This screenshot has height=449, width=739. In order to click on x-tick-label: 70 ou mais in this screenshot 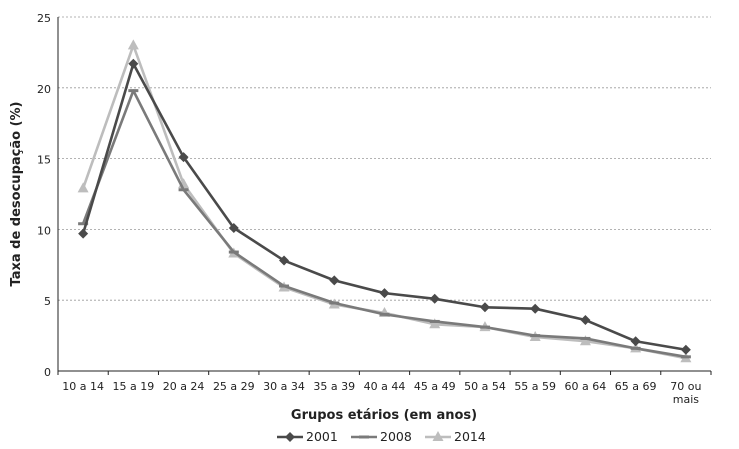, I will do `click(685, 393)`.